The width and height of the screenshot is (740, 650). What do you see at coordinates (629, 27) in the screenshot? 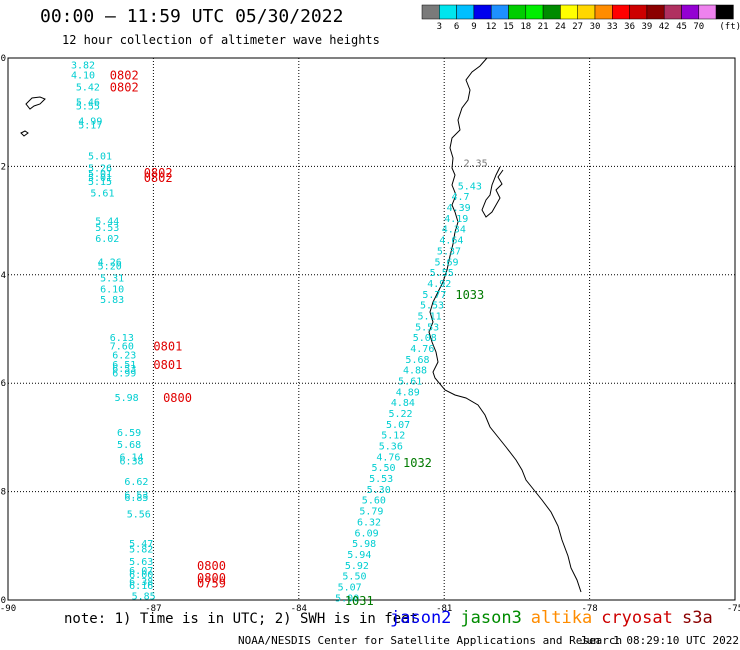
I see `color-scale-label: 36` at bounding box center [629, 27].